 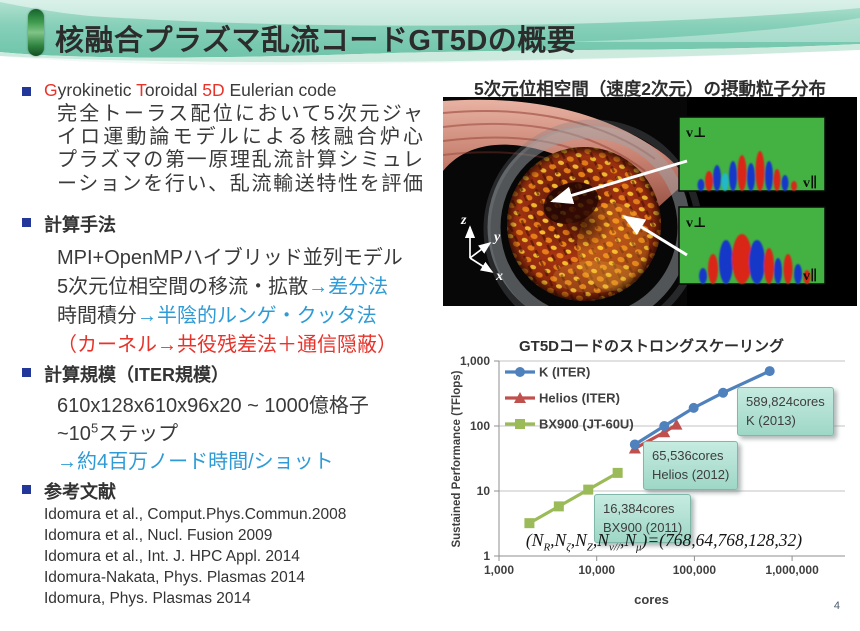 What do you see at coordinates (240, 114) in the screenshot?
I see `description-line: 完全トーラス配位において5次元ジャ` at bounding box center [240, 114].